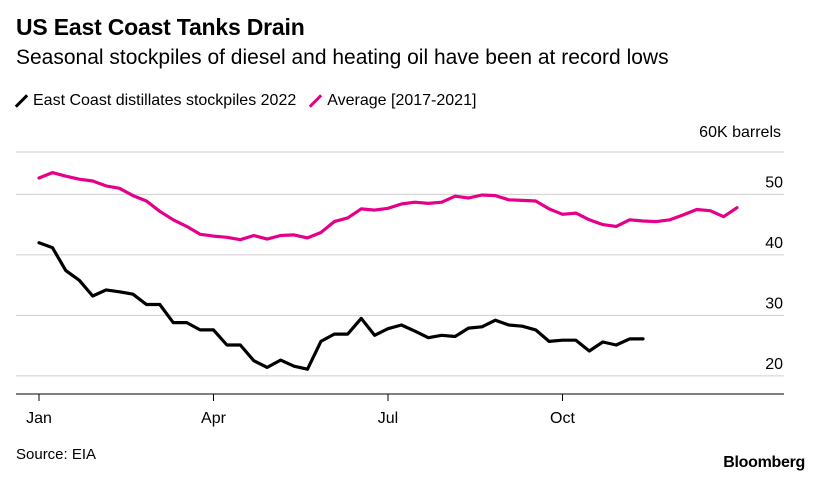  What do you see at coordinates (214, 418) in the screenshot?
I see `x-tick-label-apr: Apr` at bounding box center [214, 418].